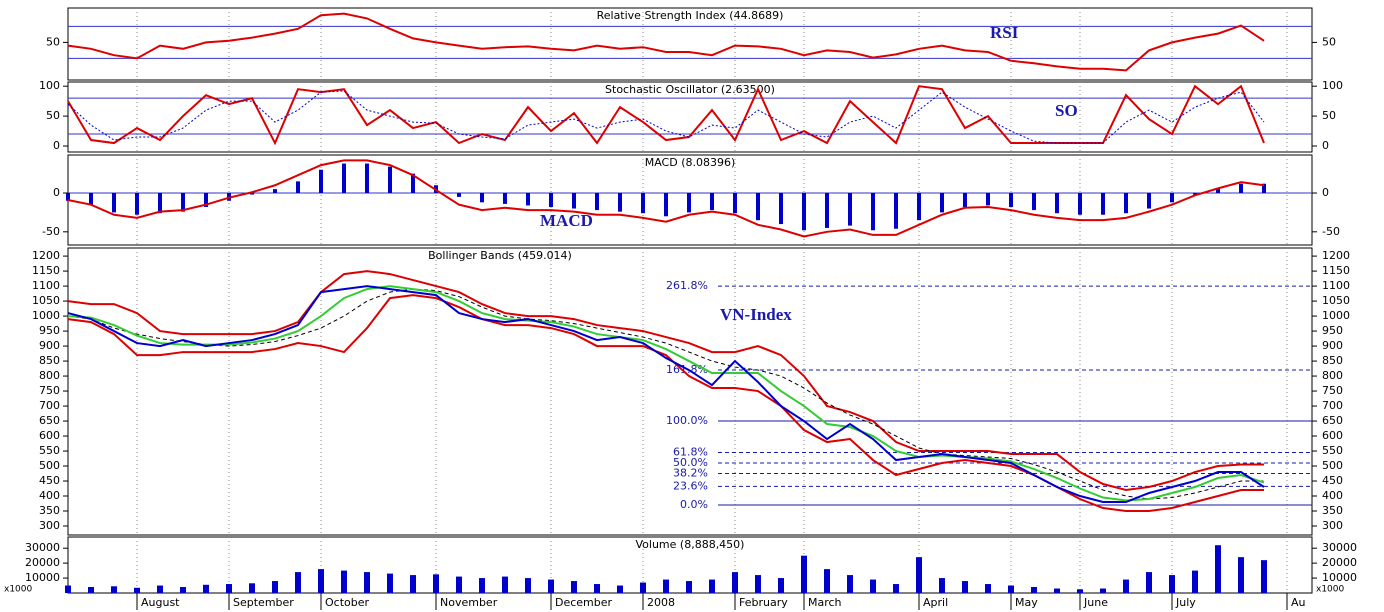 The height and width of the screenshot is (612, 1384). Describe the element at coordinates (690, 544) in the screenshot. I see `panel-title: Volume (8,888,450)` at that location.